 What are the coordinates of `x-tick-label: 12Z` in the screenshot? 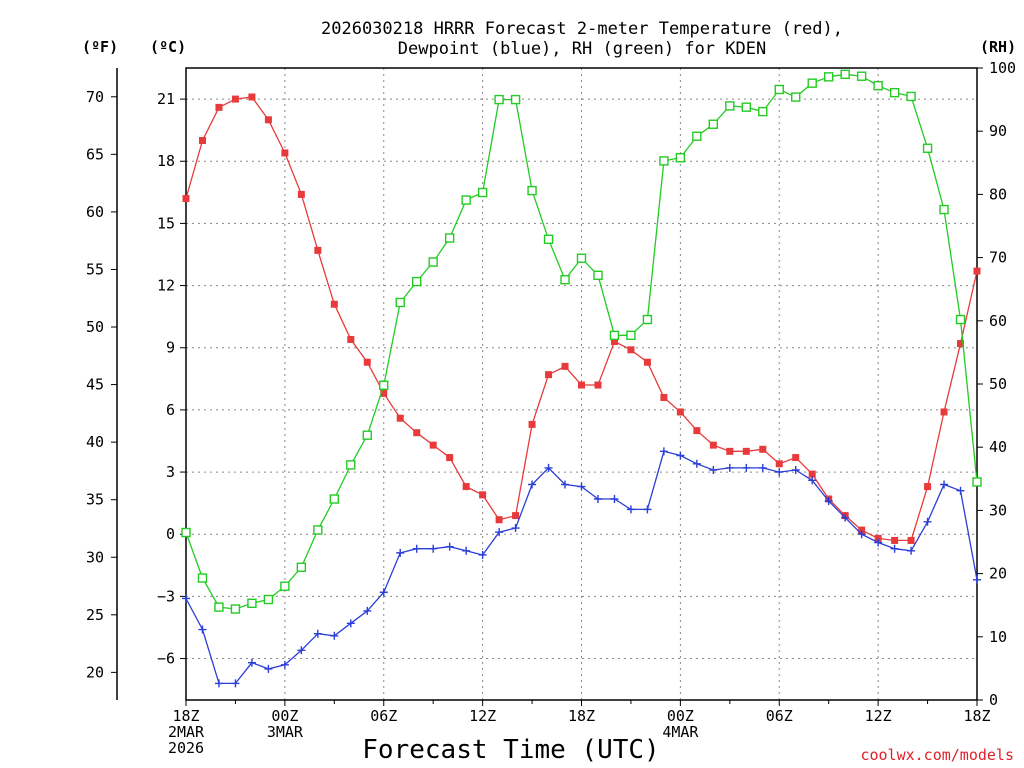 It's located at (878, 716).